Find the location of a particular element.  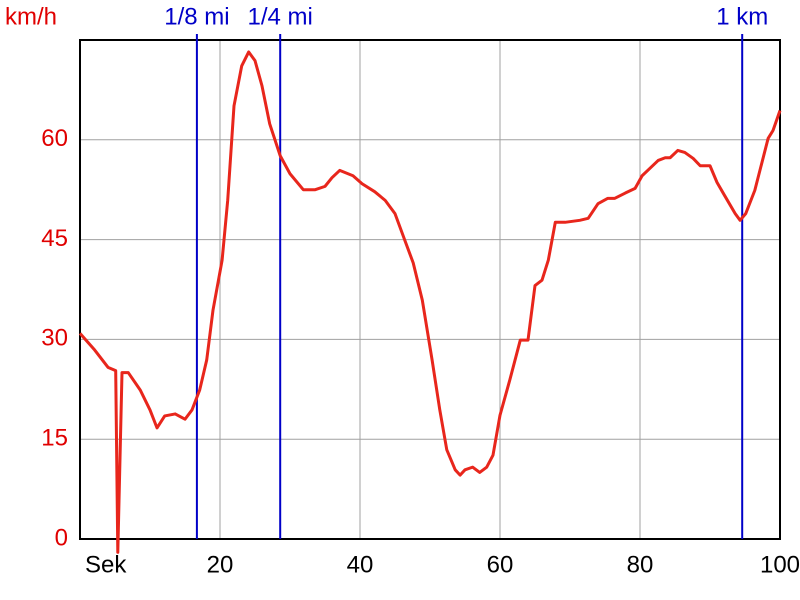

marker-label: 1 km is located at coordinates (742, 16).